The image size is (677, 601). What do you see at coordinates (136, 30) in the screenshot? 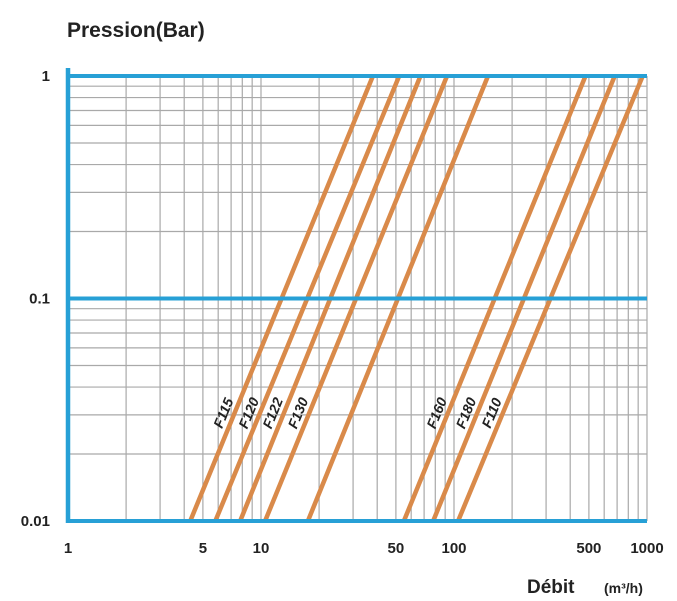
I see `y-axis-title: Pression(Bar)` at bounding box center [136, 30].